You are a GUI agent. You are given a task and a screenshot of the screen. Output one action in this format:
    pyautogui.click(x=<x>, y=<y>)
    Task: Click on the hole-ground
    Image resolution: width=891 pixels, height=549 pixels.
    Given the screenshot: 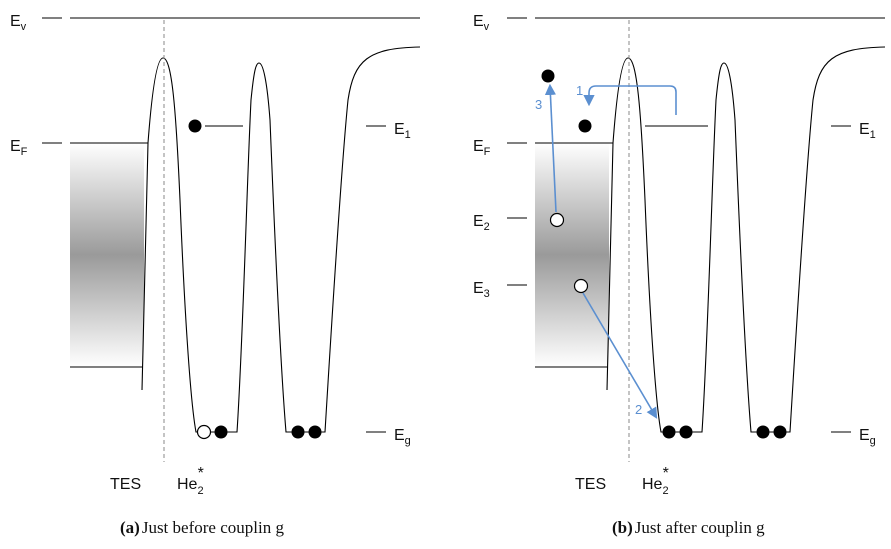 What is the action you would take?
    pyautogui.click(x=204, y=432)
    